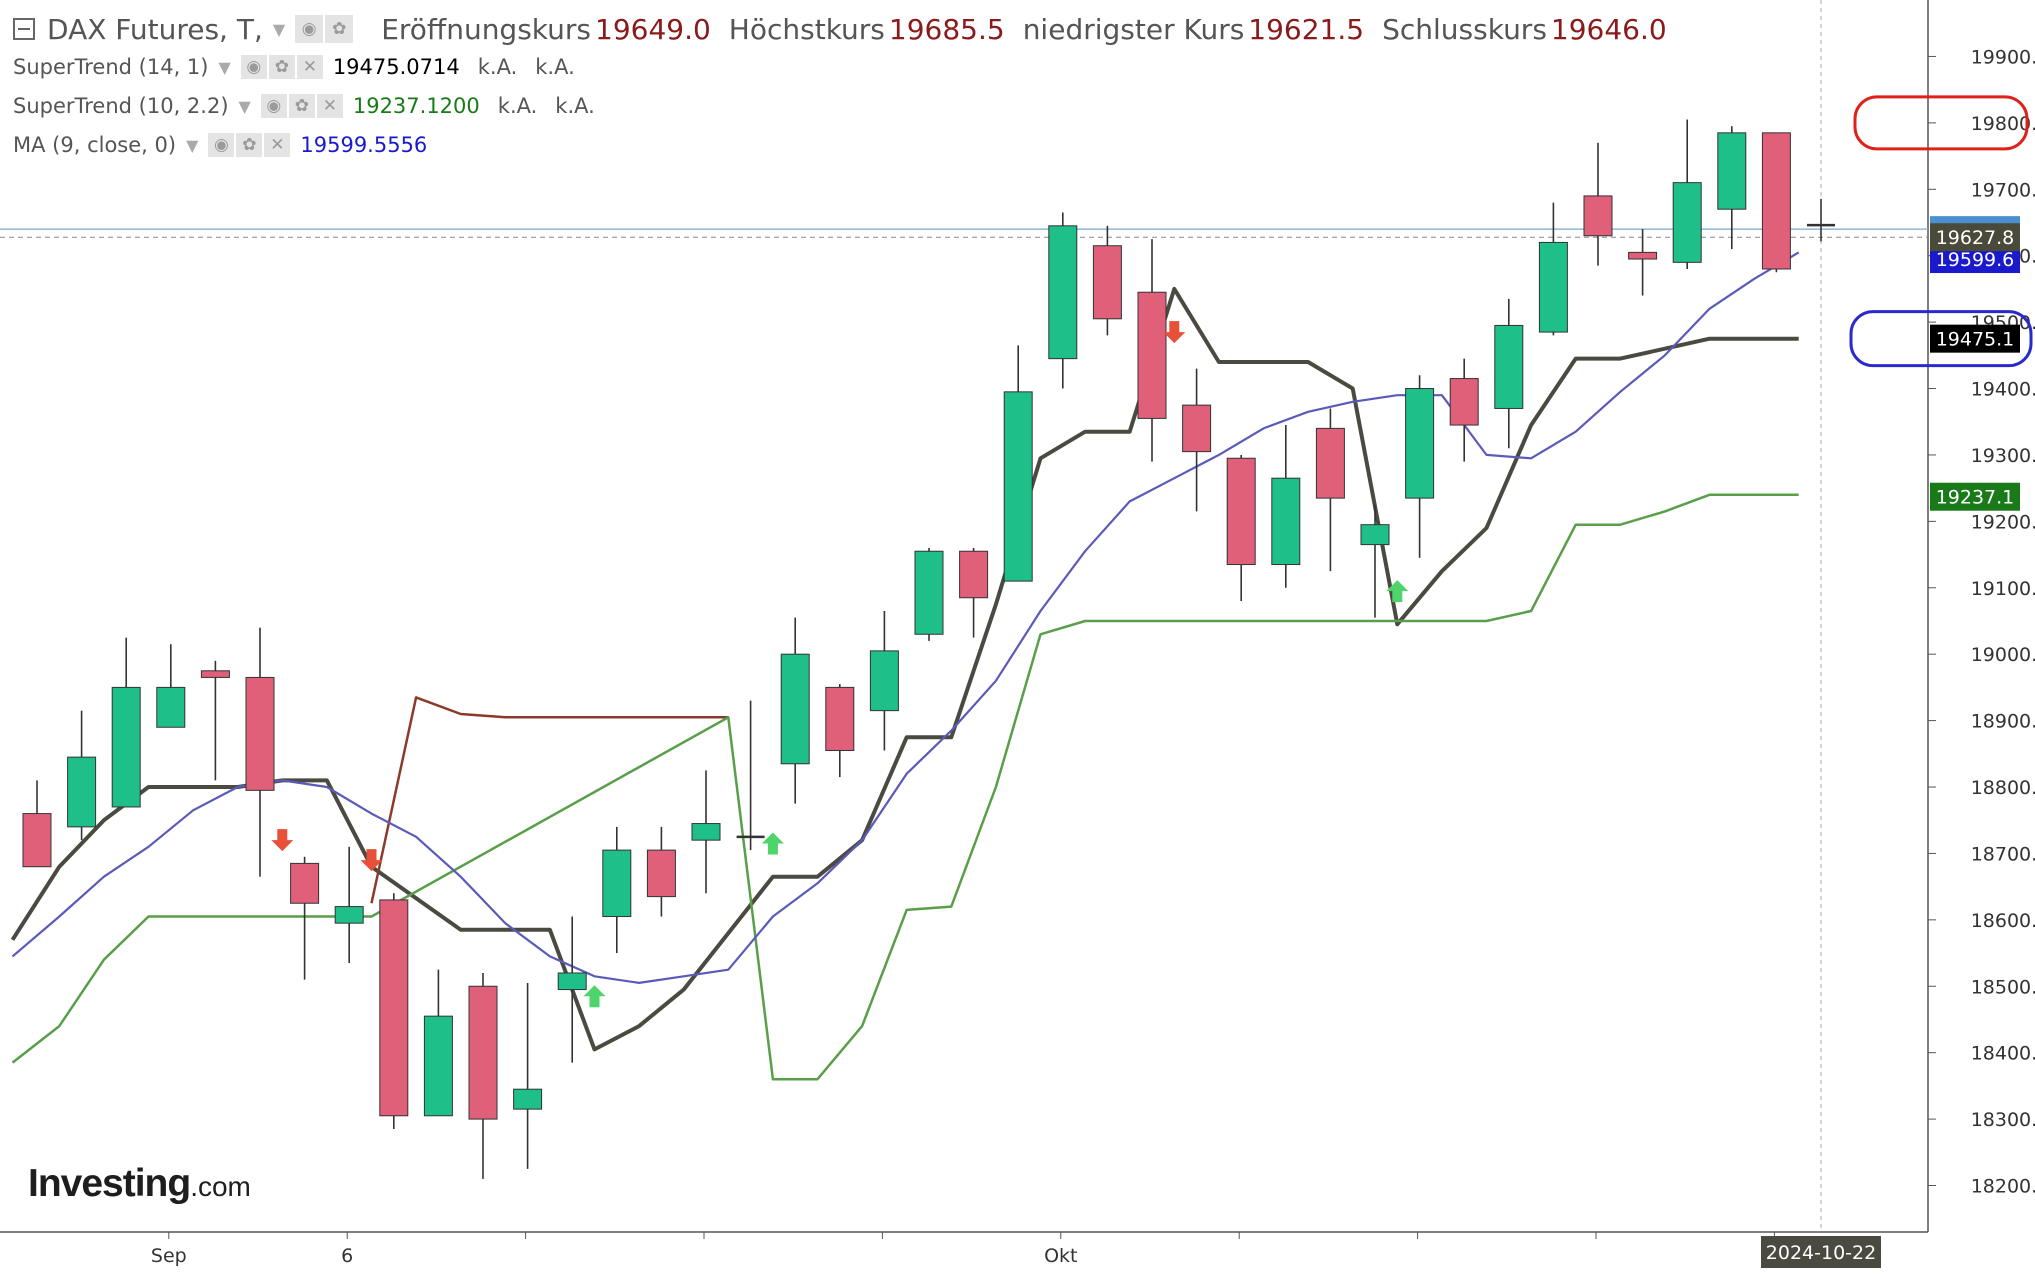 The height and width of the screenshot is (1276, 2035). What do you see at coordinates (396, 67) in the screenshot?
I see `indicator-value: 19475.0714` at bounding box center [396, 67].